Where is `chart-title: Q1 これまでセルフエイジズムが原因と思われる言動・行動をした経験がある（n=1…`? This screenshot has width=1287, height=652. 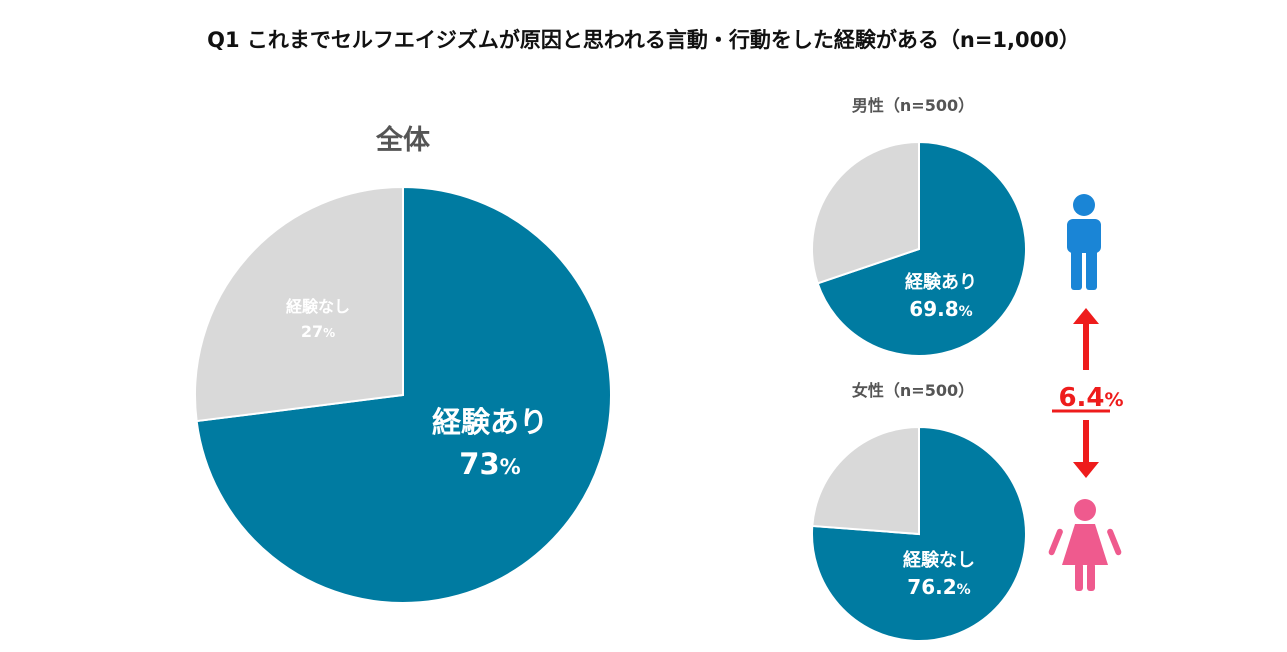
chart-title: Q1 これまでセルフエイジズムが原因と思われる言動・行動をした経験がある（n=1… is located at coordinates (643, 40).